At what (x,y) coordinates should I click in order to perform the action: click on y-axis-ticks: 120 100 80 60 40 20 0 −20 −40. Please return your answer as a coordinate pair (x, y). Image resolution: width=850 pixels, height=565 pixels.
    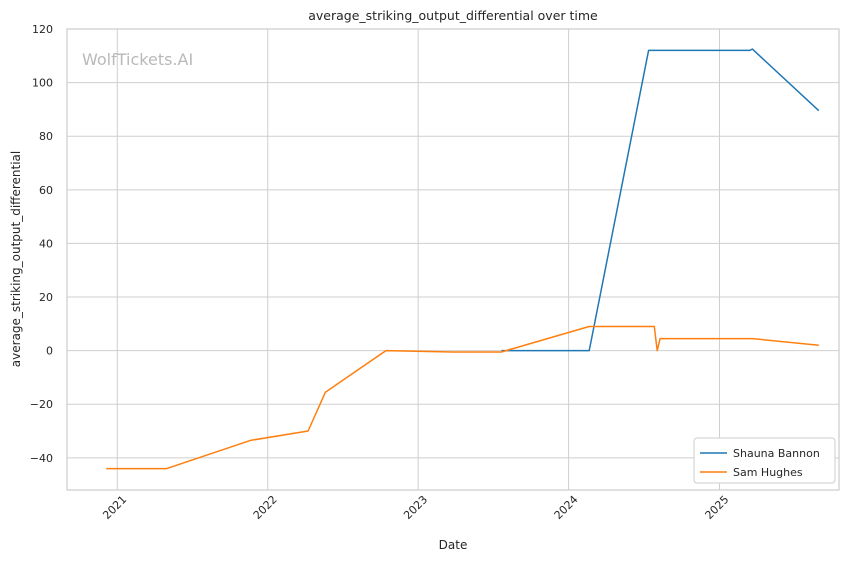
    Looking at the image, I should click on (41, 244).